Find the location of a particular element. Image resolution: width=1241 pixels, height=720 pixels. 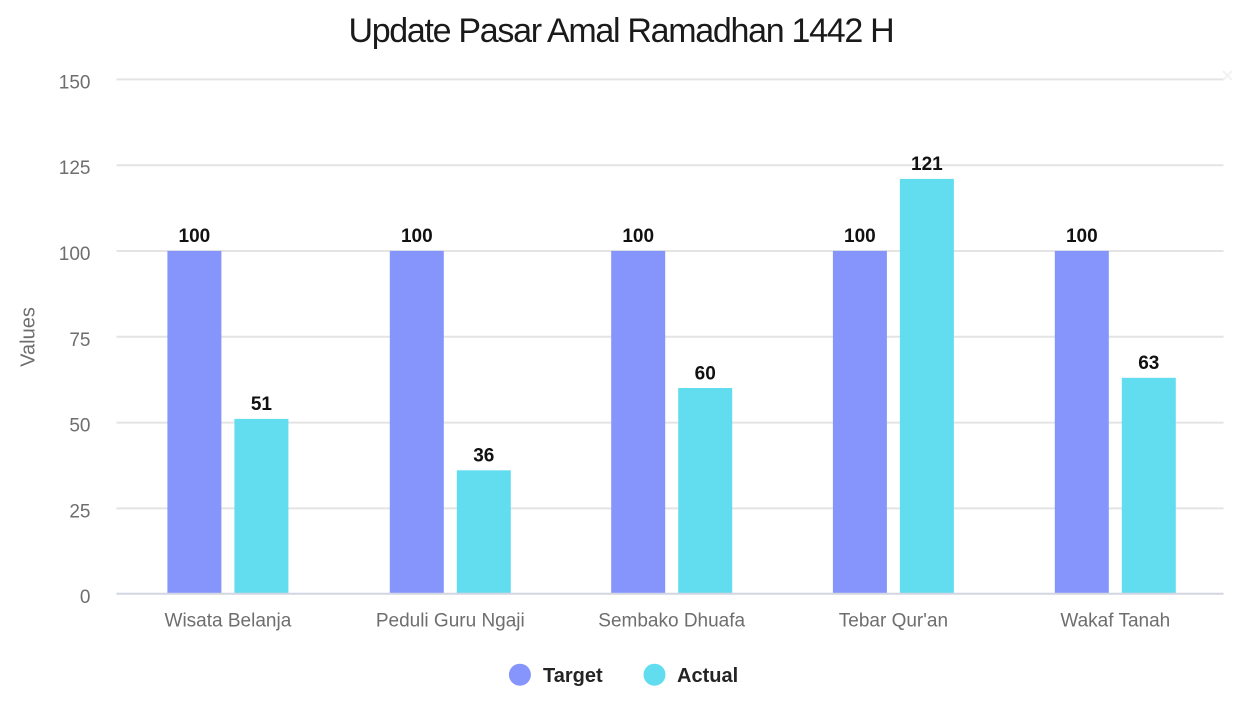

svg-text: Peduli Guru Ngaji is located at coordinates (450, 620).